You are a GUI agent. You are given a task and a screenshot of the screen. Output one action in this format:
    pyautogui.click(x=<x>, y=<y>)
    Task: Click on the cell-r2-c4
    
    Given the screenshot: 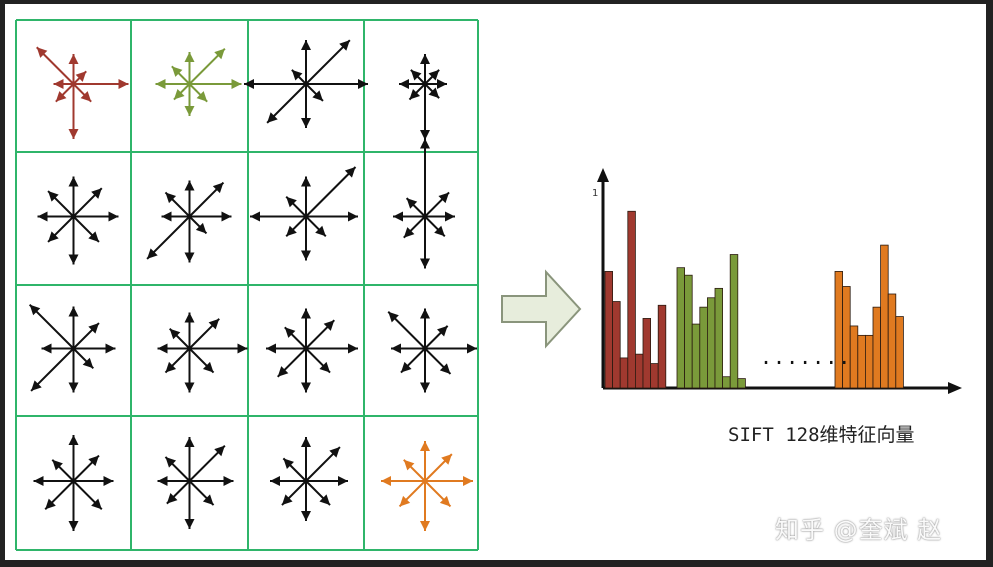 What is the action you would take?
    pyautogui.click(x=424, y=203)
    